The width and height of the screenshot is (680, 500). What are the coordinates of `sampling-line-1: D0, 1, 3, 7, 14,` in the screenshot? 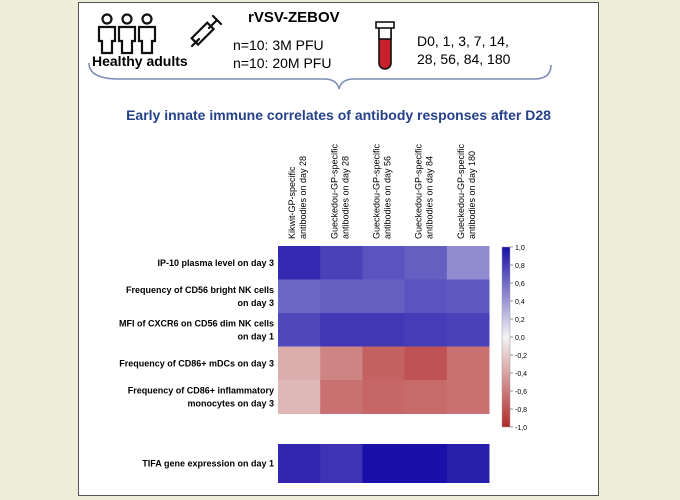 It's located at (463, 41).